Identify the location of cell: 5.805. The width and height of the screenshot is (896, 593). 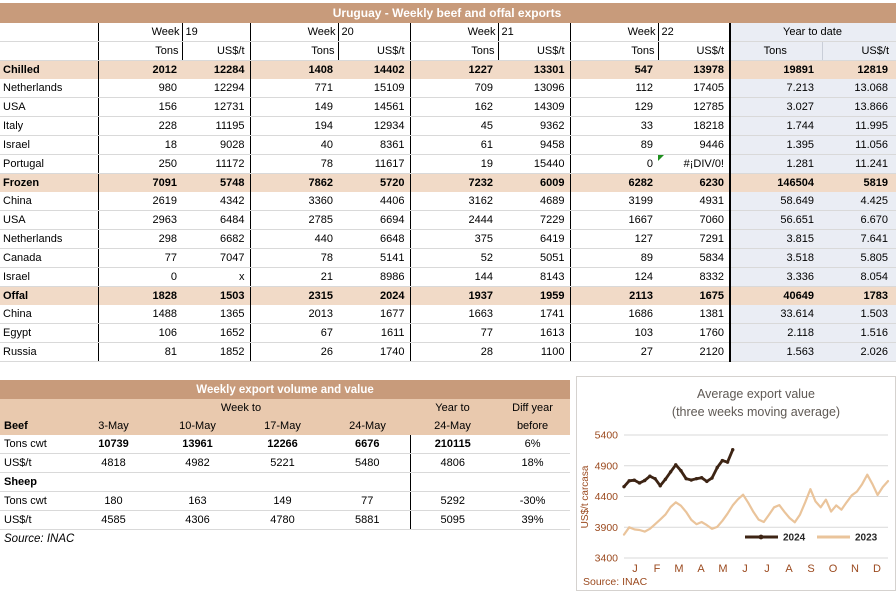
(859, 258).